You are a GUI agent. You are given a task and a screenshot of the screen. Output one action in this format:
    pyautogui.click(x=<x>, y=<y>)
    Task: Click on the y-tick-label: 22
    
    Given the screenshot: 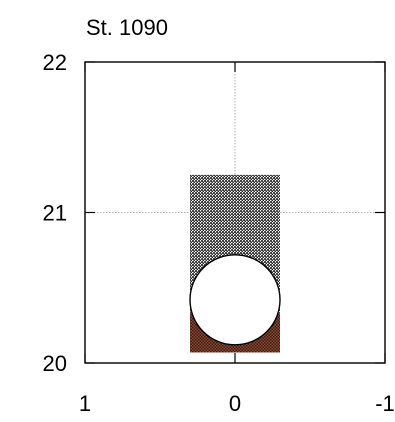 What is the action you would take?
    pyautogui.click(x=55, y=62)
    